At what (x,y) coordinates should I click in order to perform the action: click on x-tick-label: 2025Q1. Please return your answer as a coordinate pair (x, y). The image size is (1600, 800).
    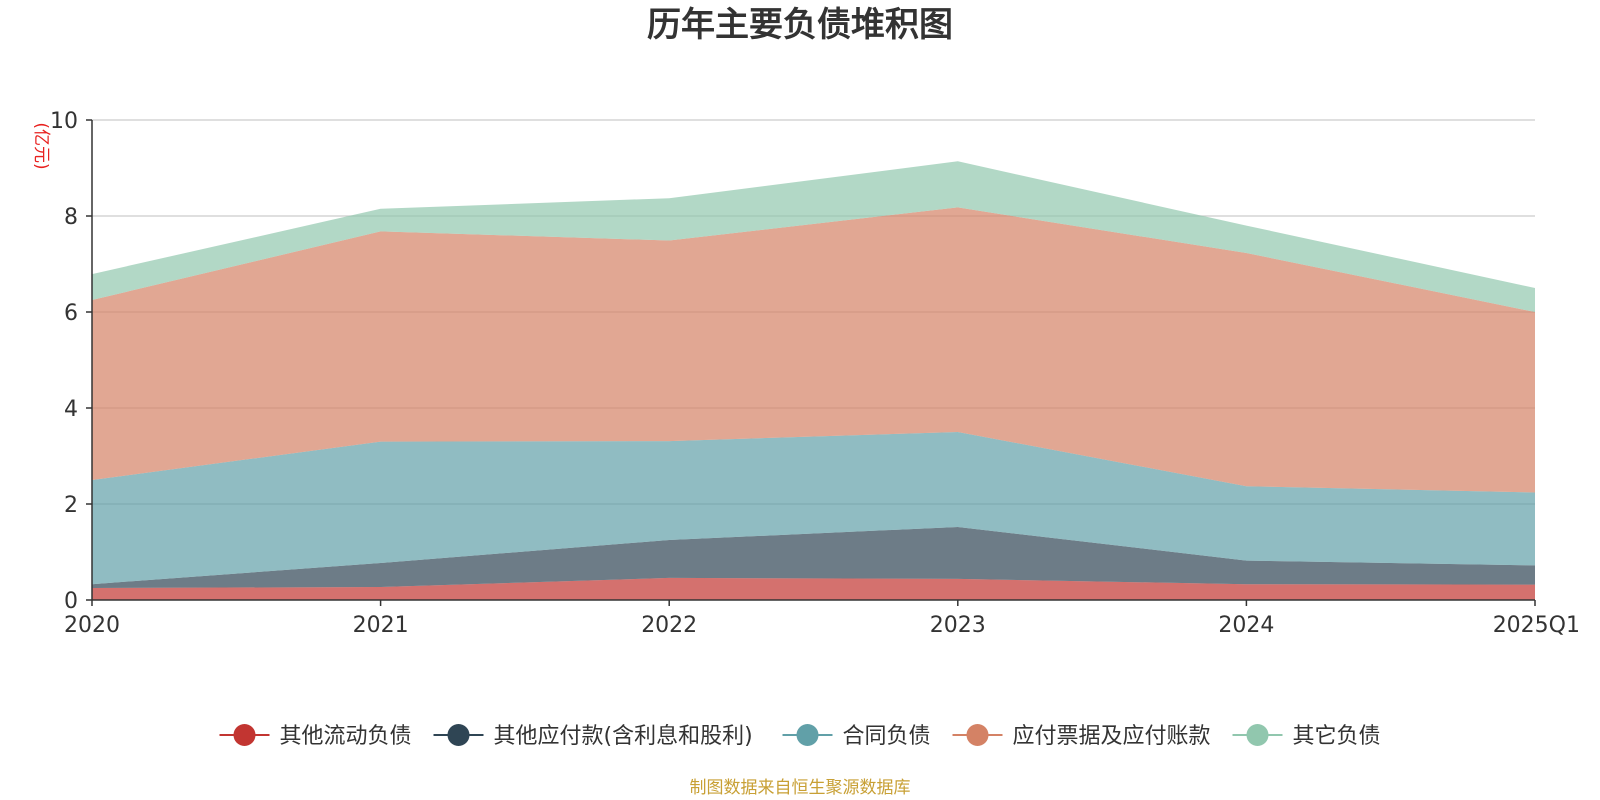
    Looking at the image, I should click on (1536, 625).